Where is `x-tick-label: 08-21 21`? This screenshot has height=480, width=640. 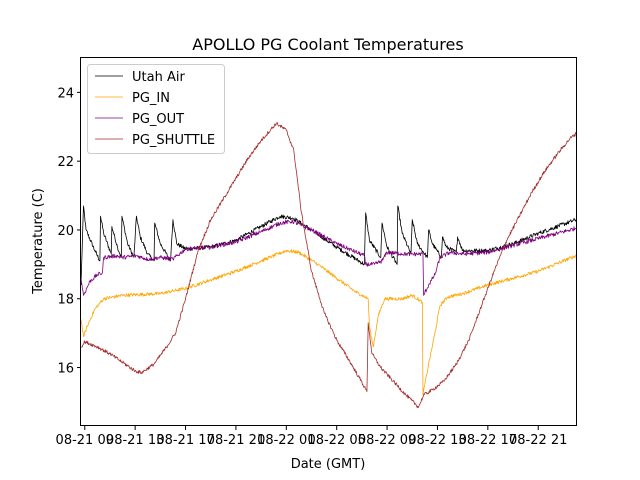 x-tick-label: 08-21 21 is located at coordinates (236, 440).